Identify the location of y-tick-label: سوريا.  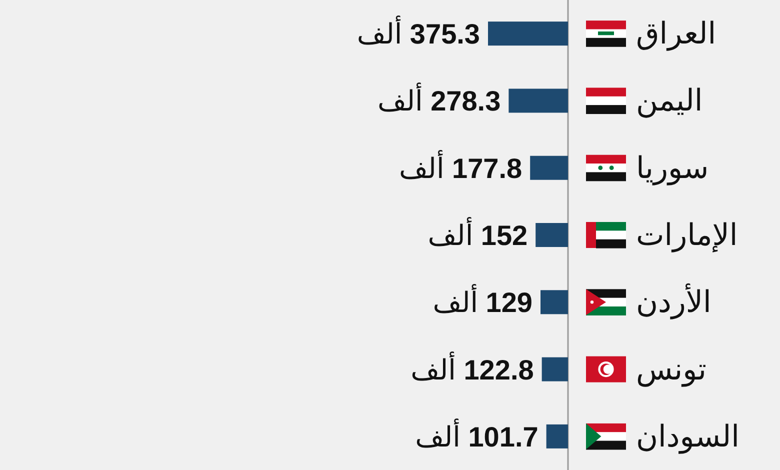
(672, 169).